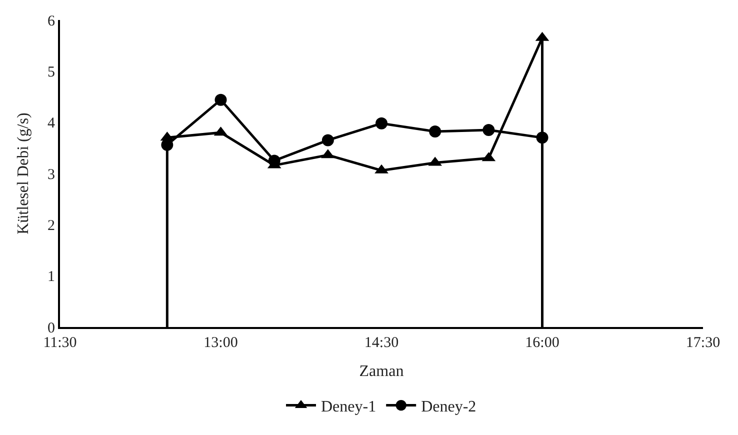 The image size is (738, 435). Describe the element at coordinates (51, 72) in the screenshot. I see `y-tick-label: 5` at that location.